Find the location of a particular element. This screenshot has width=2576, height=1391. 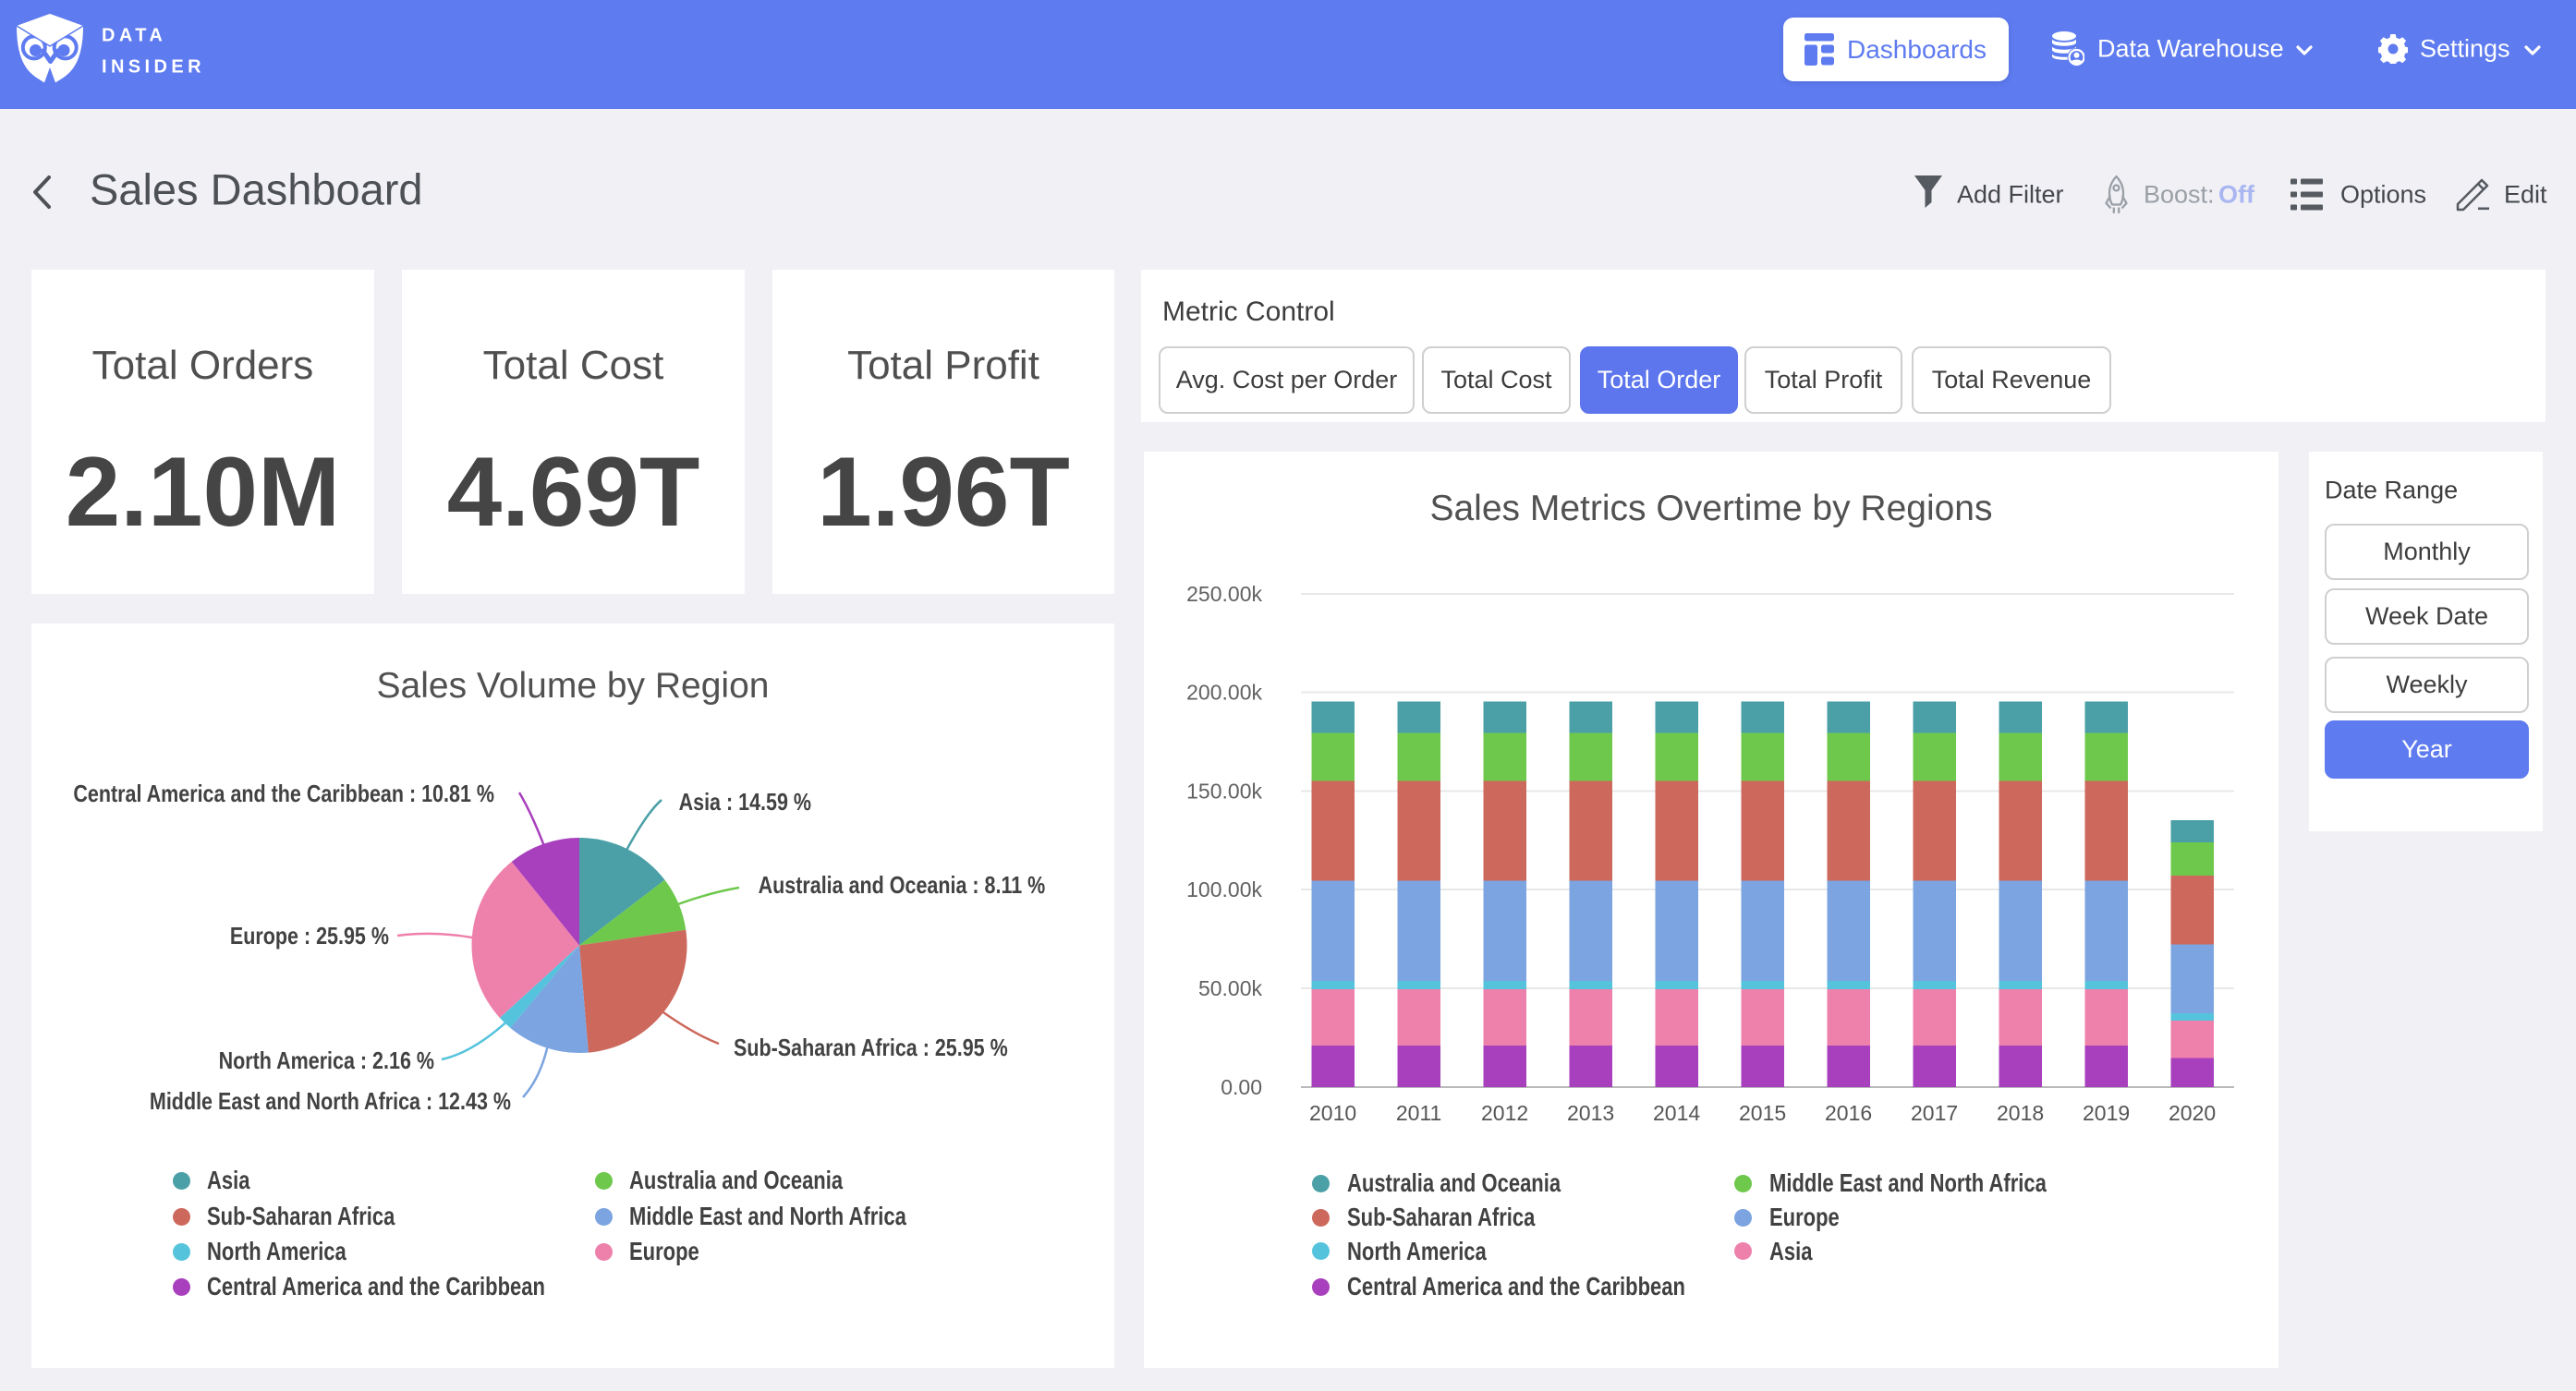

svg-text: 2014 is located at coordinates (1676, 1113).